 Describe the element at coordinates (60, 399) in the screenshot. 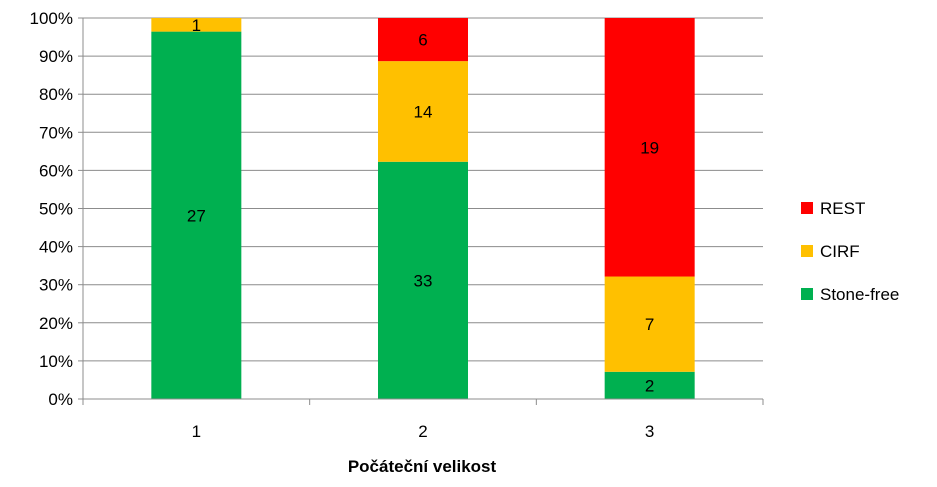

I see `y-tick-label: 0%` at that location.